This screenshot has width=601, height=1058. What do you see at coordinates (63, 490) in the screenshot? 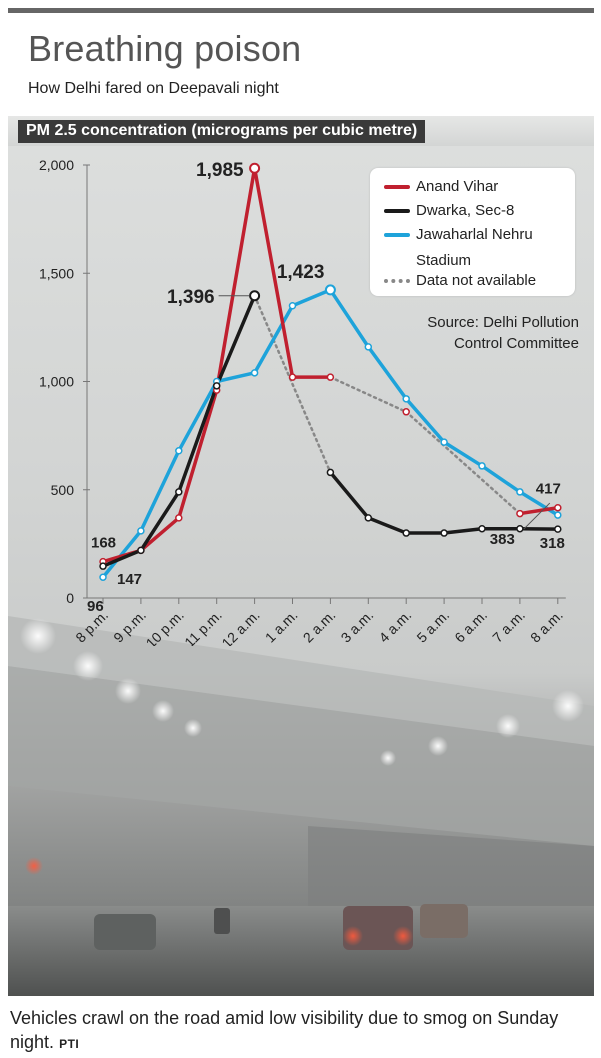
I see `y-tick-label: 500` at bounding box center [63, 490].